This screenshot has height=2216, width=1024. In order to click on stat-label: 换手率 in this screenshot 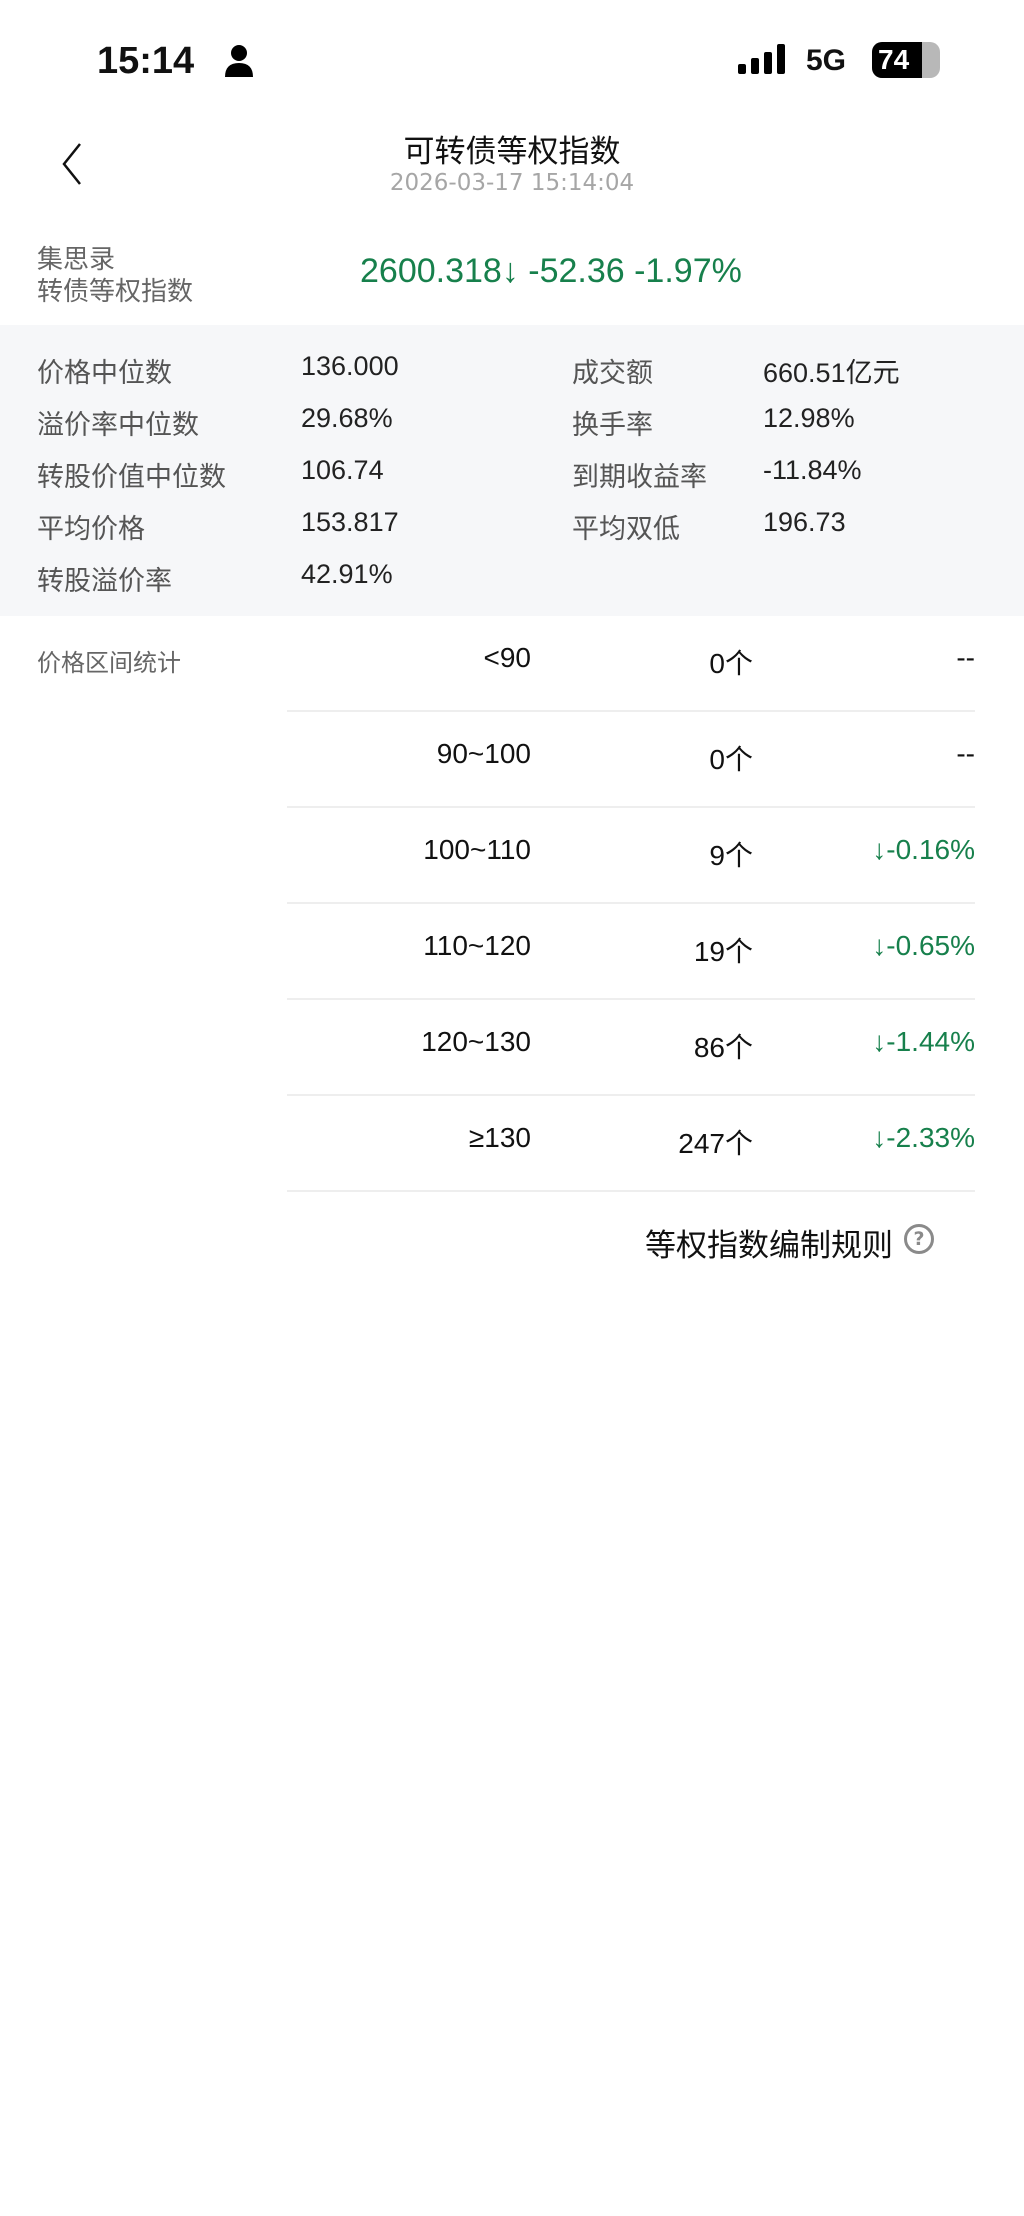, I will do `click(612, 425)`.